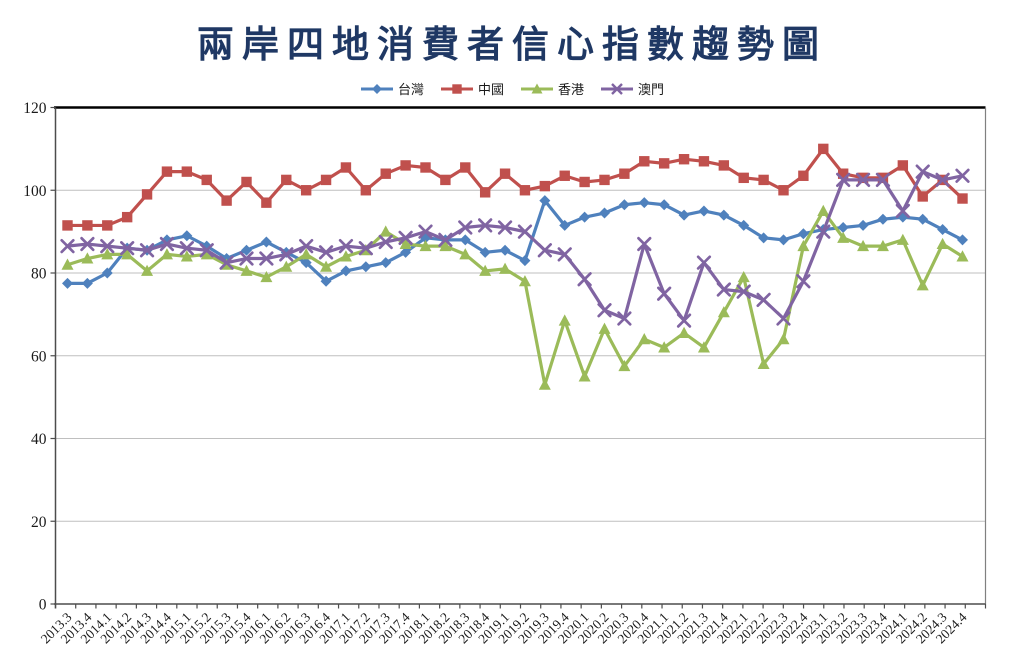 The height and width of the screenshot is (665, 1024). I want to click on y-tick-label: 20, so click(39, 522).